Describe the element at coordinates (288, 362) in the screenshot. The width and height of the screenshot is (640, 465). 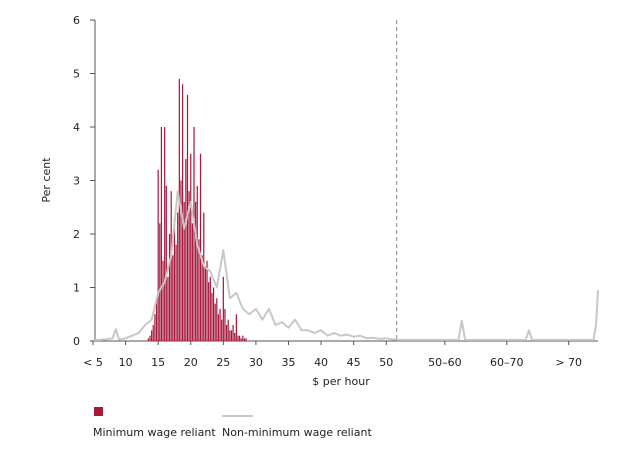
I see `x-tick-label: 35` at that location.